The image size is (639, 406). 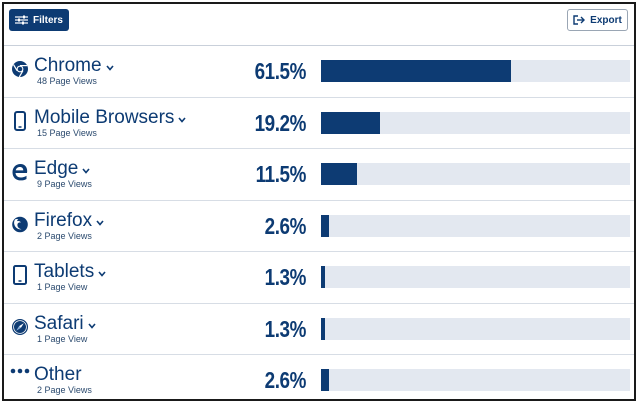 I want to click on firefox-icon, so click(x=20, y=224).